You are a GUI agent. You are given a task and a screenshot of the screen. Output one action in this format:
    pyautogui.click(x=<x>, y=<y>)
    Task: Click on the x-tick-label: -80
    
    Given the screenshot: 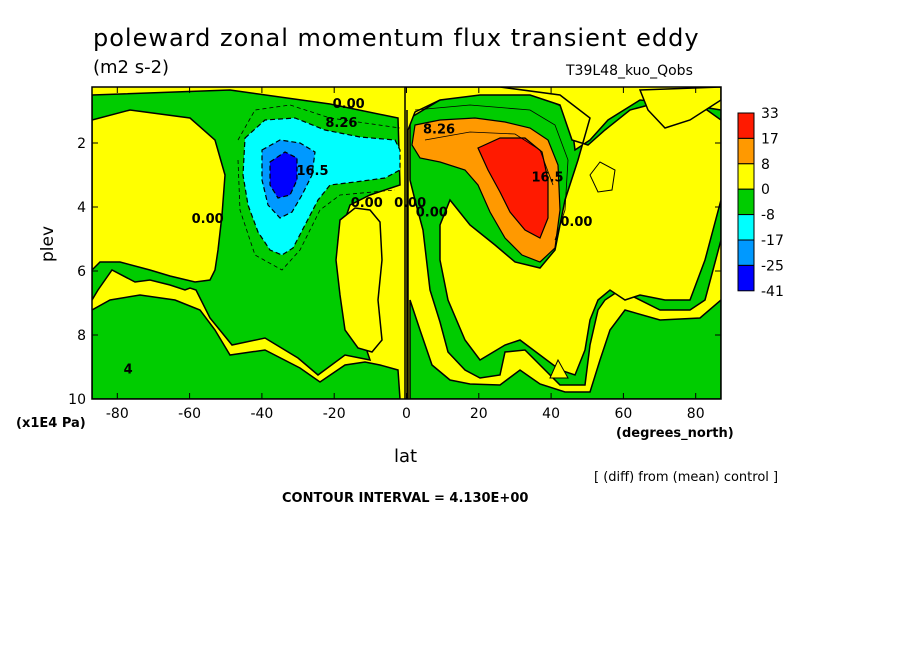 What is the action you would take?
    pyautogui.click(x=117, y=414)
    